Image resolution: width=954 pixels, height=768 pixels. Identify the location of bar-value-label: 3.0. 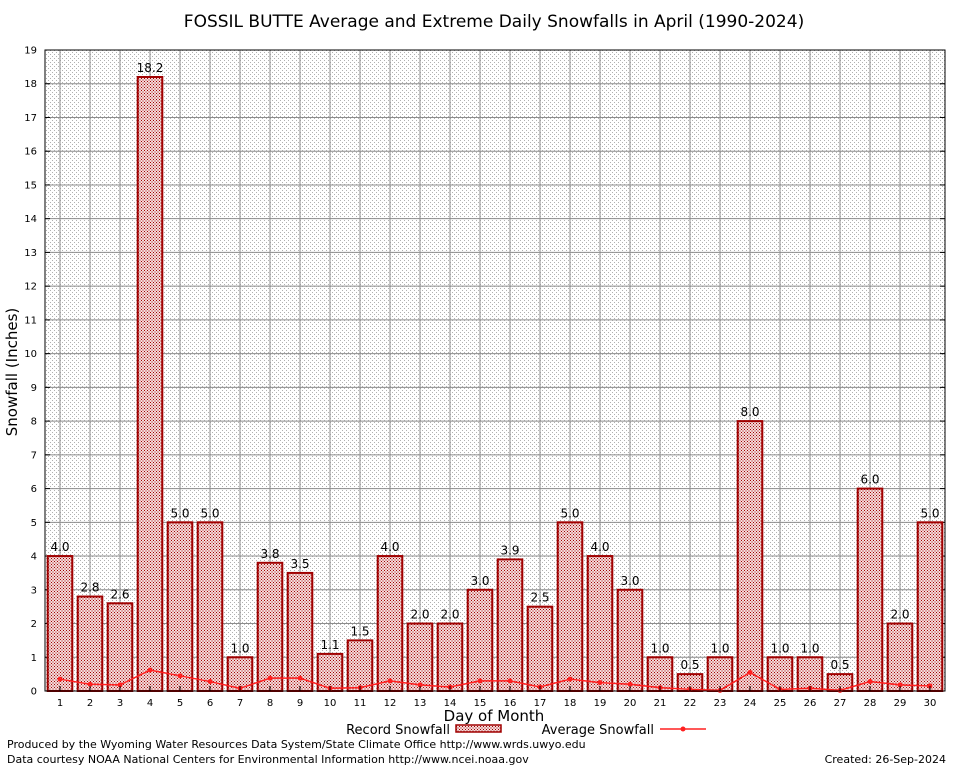
(479, 581).